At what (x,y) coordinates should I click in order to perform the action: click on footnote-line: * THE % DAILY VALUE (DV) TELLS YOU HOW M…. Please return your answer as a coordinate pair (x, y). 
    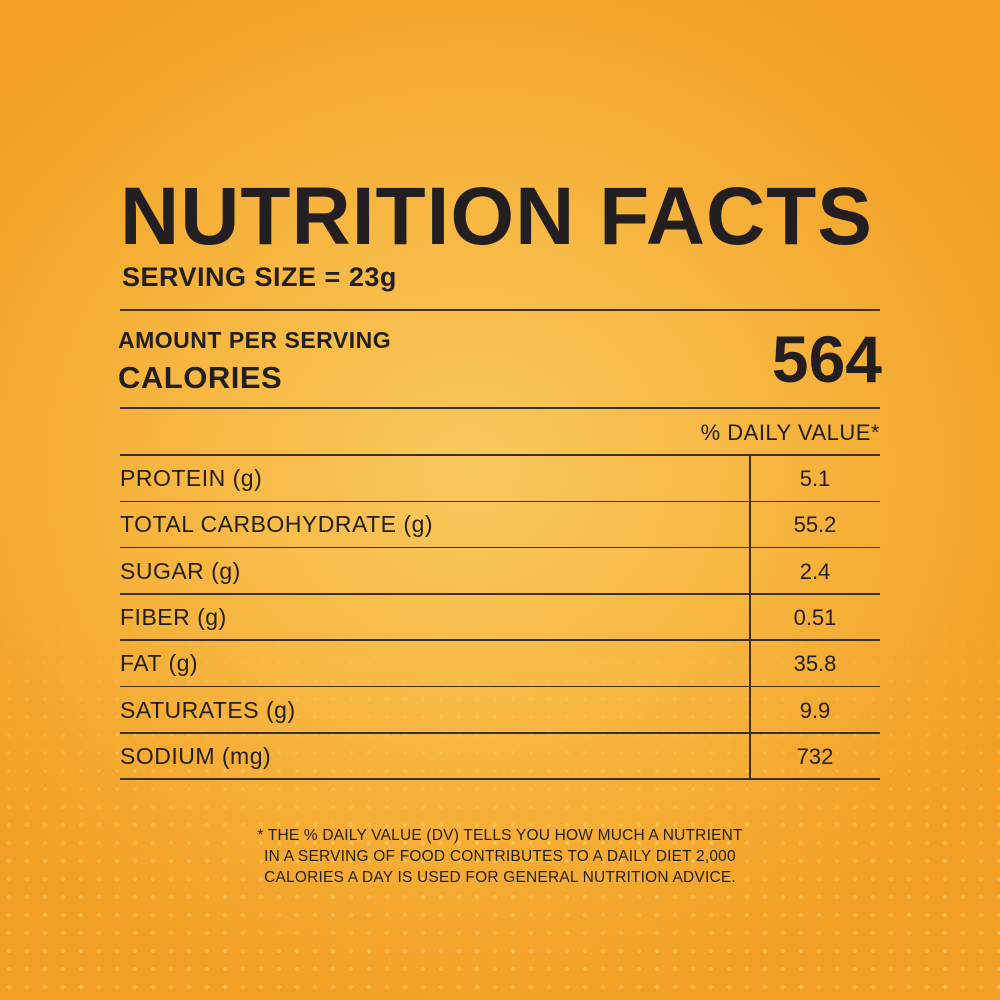
    Looking at the image, I should click on (500, 835).